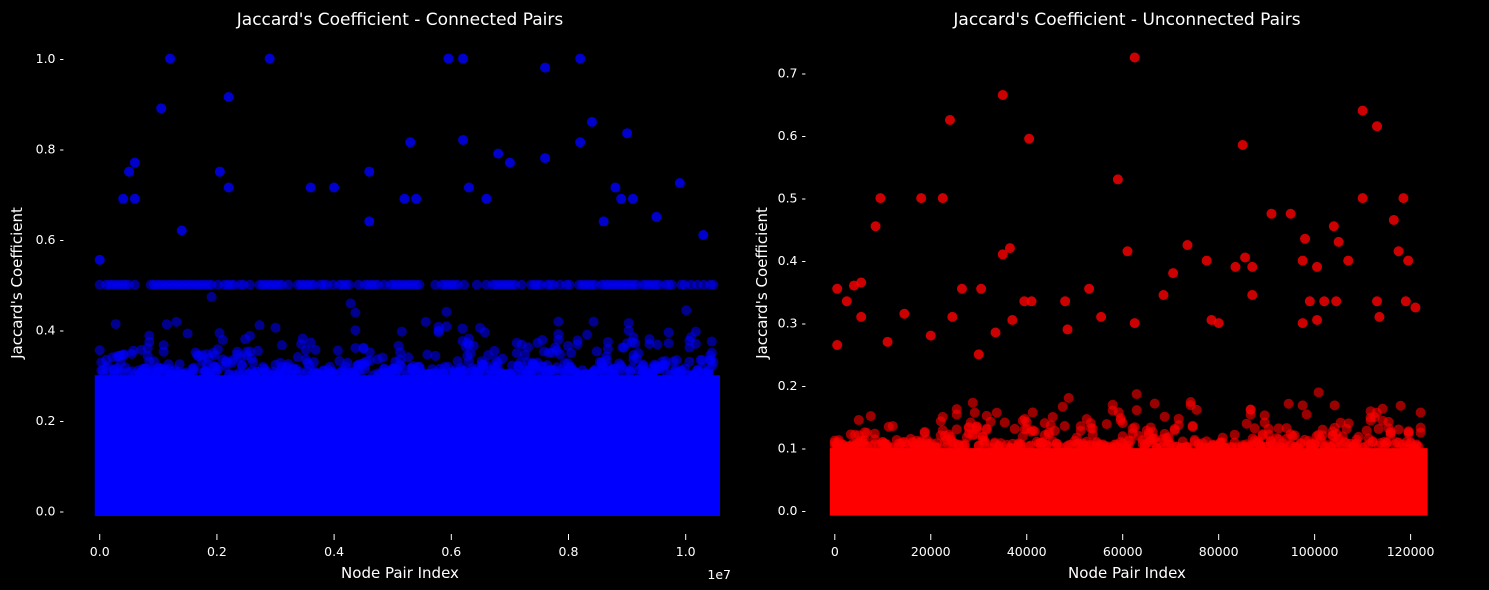 The image size is (1489, 590). What do you see at coordinates (334, 551) in the screenshot?
I see `x-tick-label: 0.4` at bounding box center [334, 551].